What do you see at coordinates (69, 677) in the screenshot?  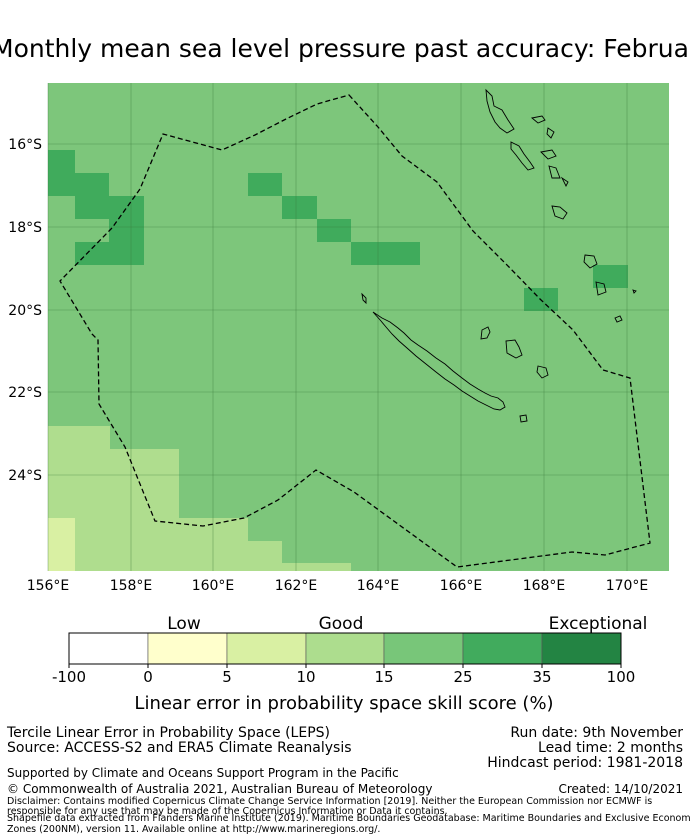 I see `colorbar-tick-label: -100` at bounding box center [69, 677].